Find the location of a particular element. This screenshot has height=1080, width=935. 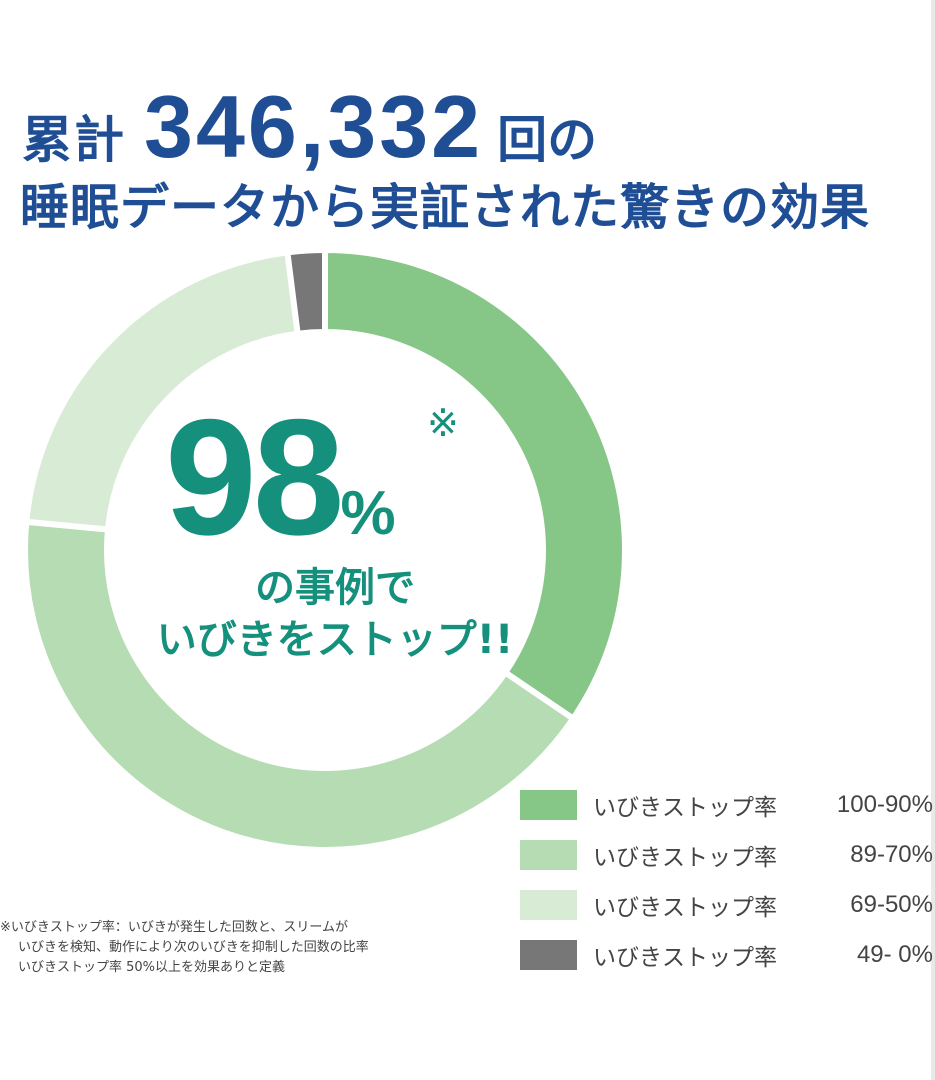

headline-line-2: 睡眠データから実証された驚きの効果 is located at coordinates (445, 207).